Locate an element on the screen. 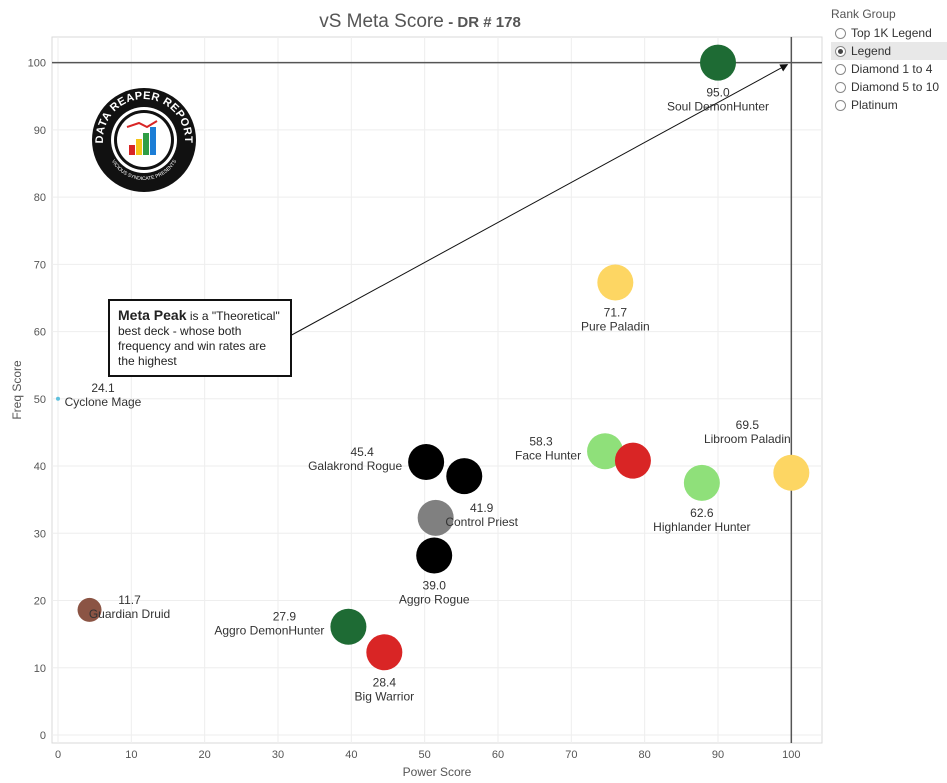  rank-option-4: Platinum is located at coordinates (889, 105).